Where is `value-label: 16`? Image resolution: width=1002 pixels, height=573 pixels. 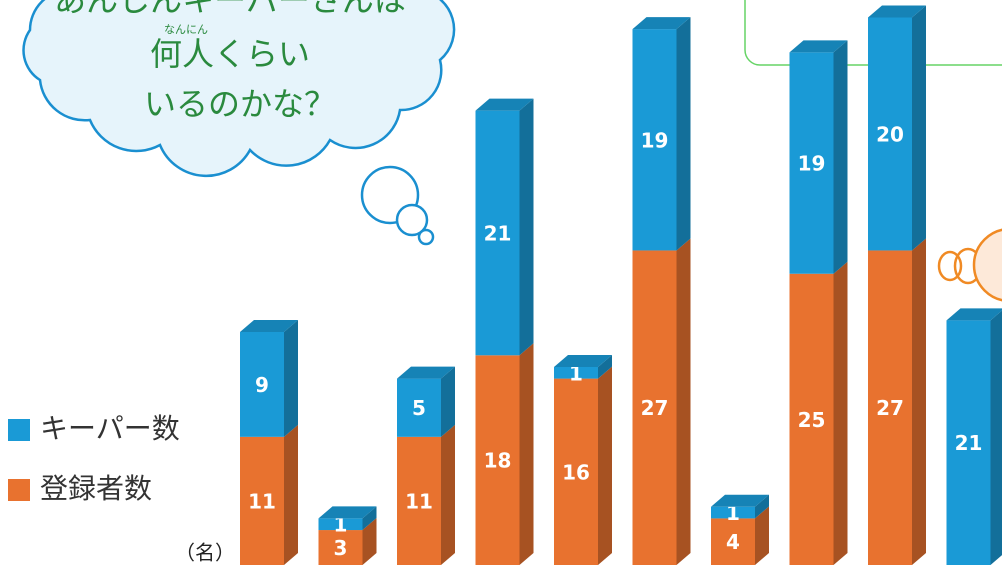
value-label: 16 is located at coordinates (576, 472).